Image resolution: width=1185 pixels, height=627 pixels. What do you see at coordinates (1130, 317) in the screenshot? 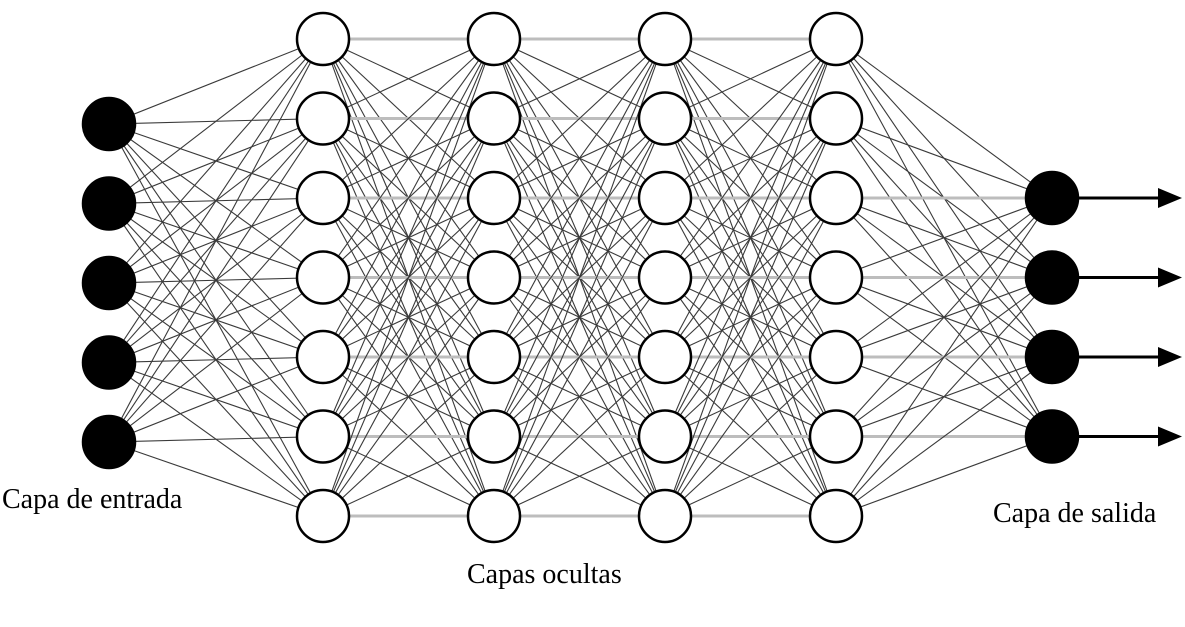
I see `output-arrows` at bounding box center [1130, 317].